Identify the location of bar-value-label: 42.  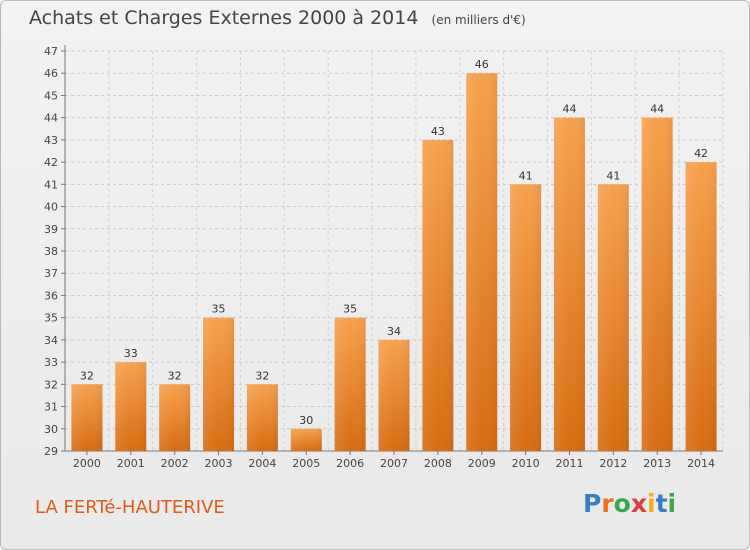
(701, 153).